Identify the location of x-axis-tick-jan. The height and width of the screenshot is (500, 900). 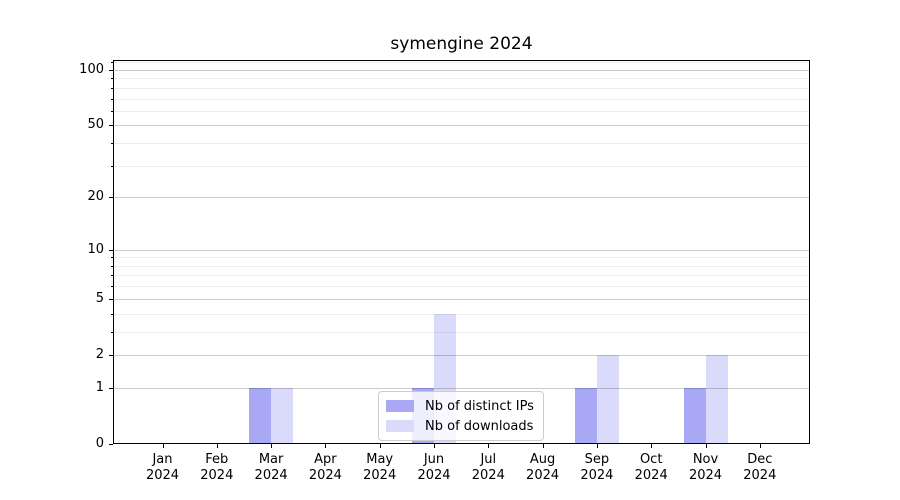
(163, 446).